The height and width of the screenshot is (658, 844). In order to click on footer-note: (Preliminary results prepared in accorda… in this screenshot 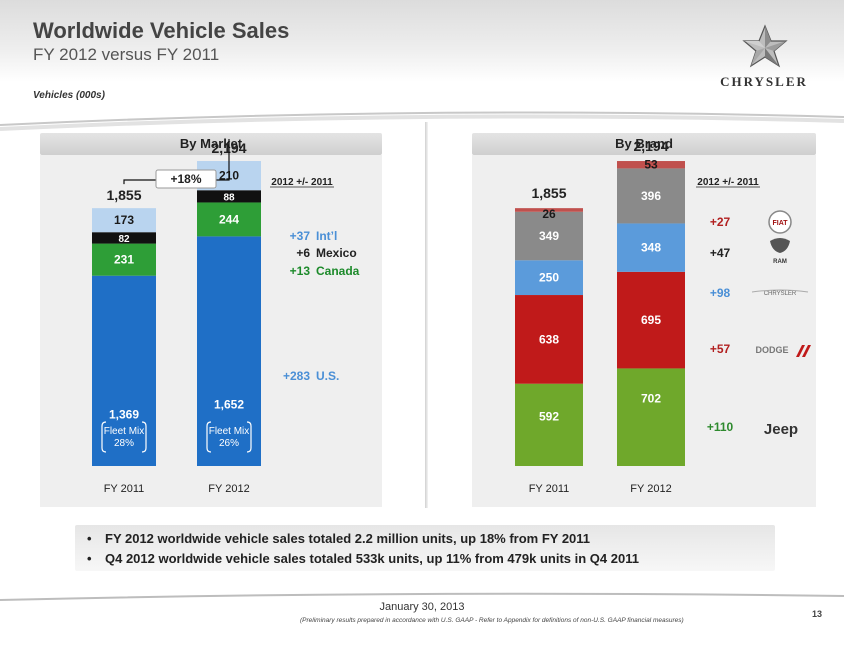, I will do `click(492, 620)`.